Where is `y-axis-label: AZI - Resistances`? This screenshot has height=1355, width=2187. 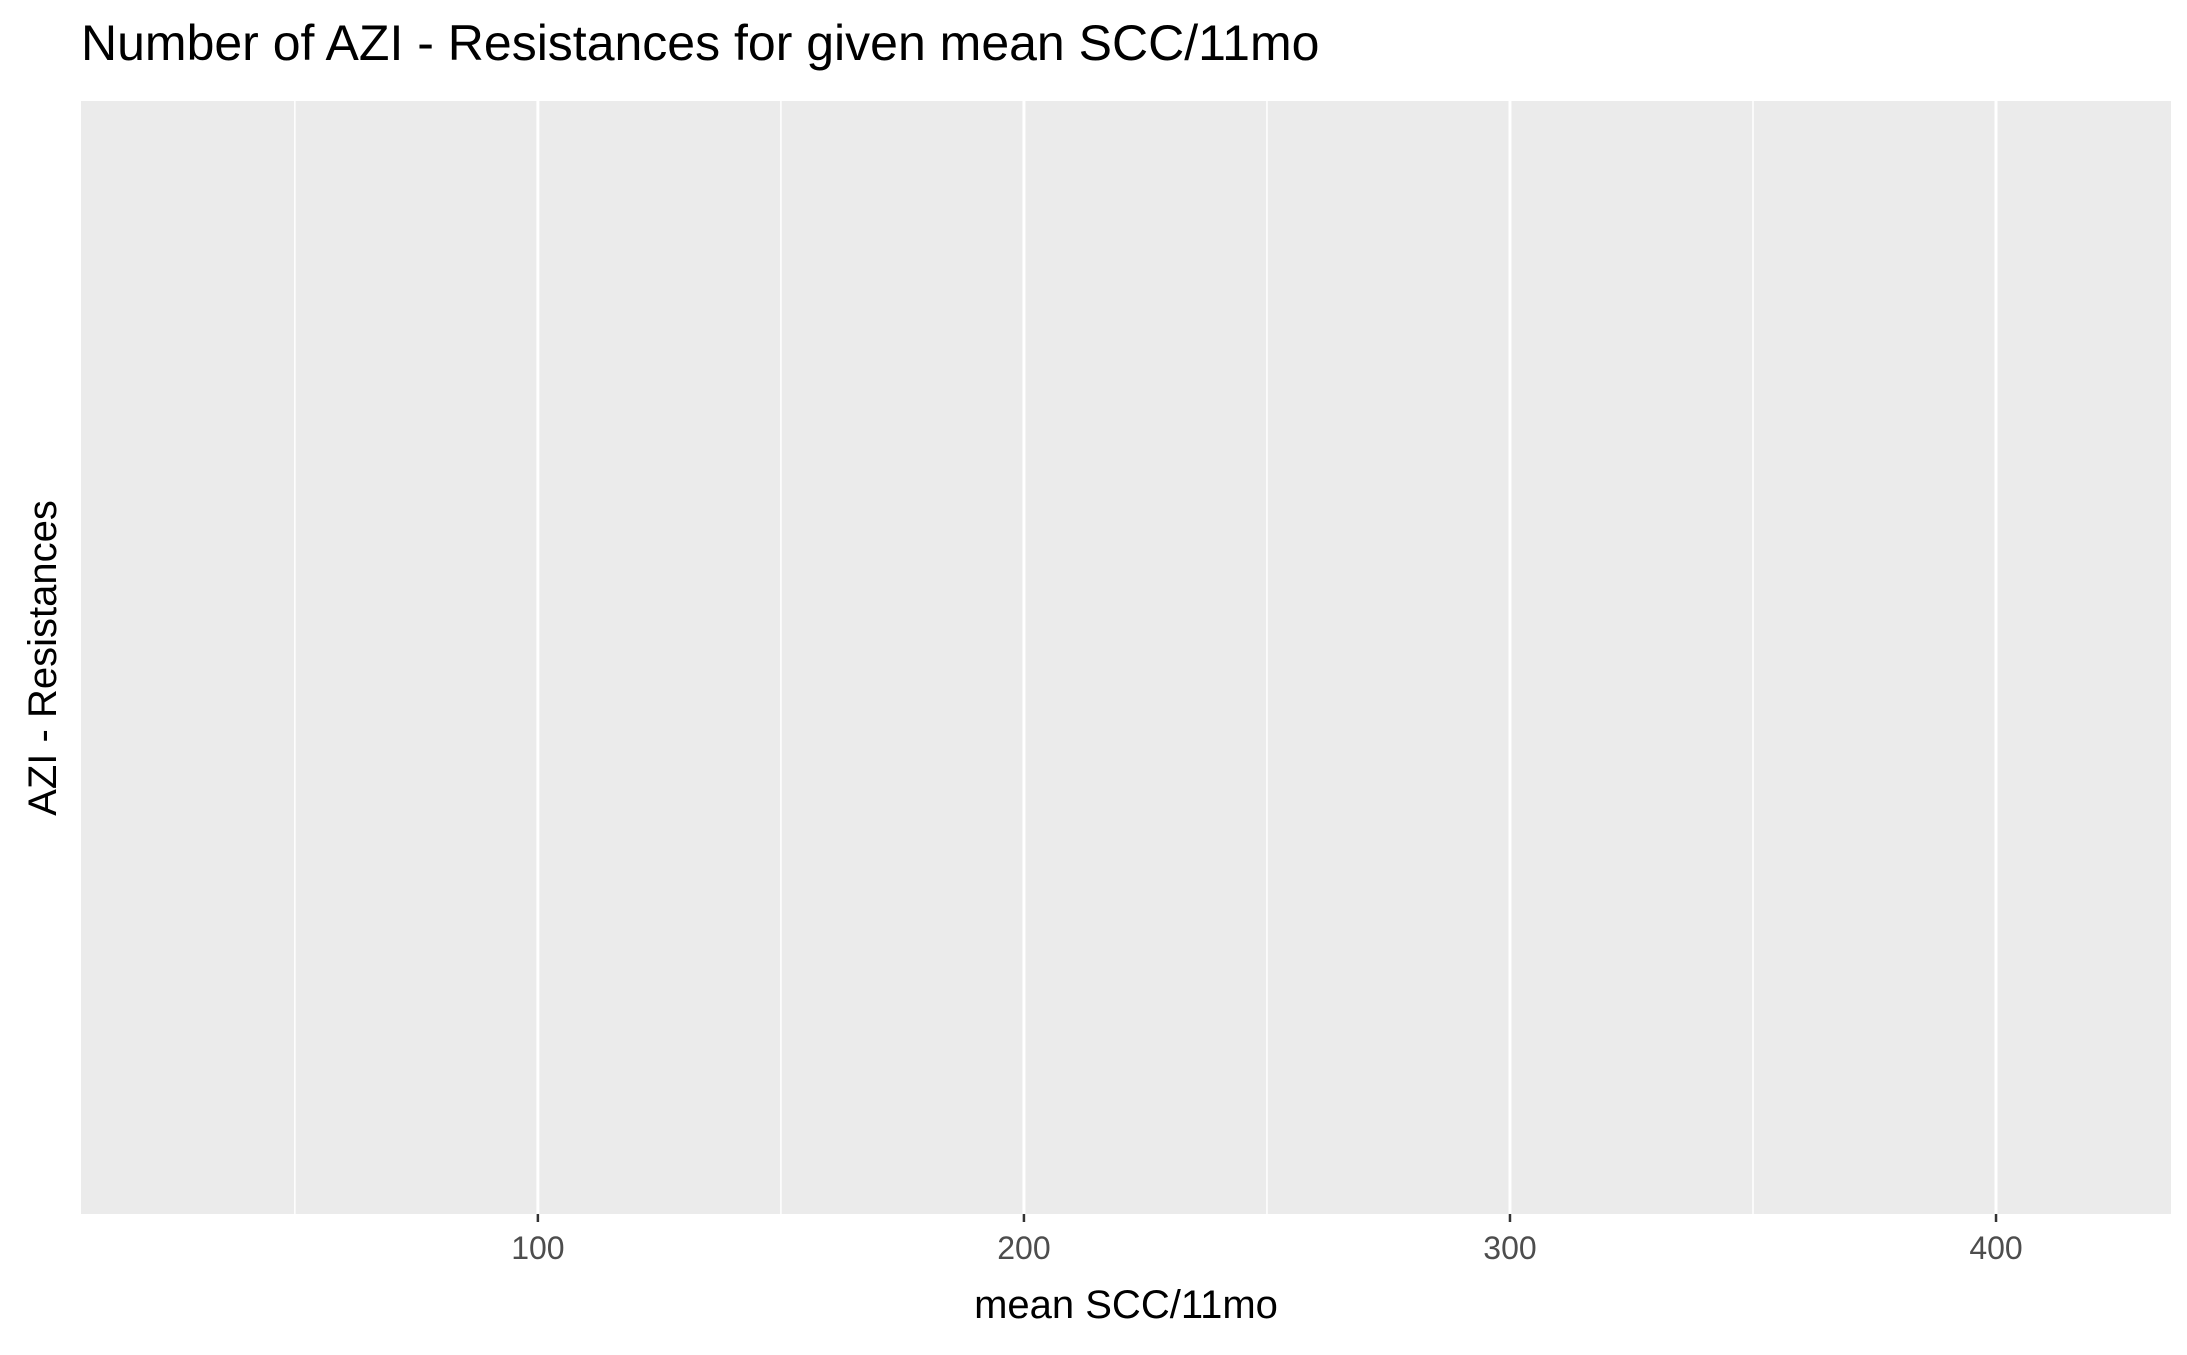
y-axis-label: AZI - Resistances is located at coordinates (43, 658).